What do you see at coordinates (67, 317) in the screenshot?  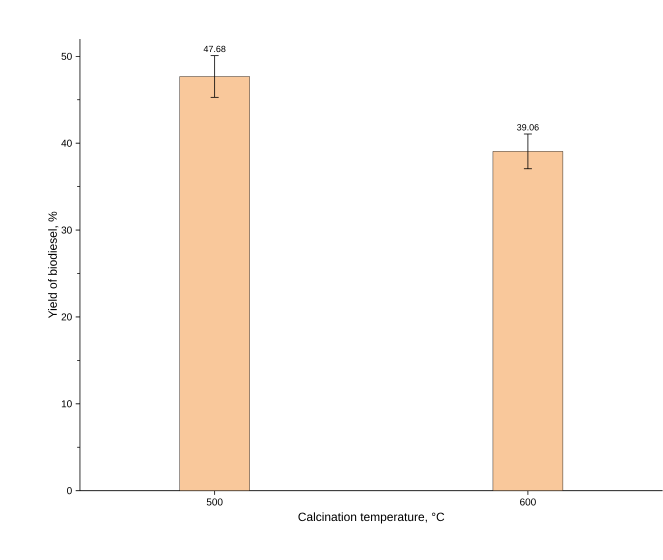 I see `y-tick-label: 20` at bounding box center [67, 317].